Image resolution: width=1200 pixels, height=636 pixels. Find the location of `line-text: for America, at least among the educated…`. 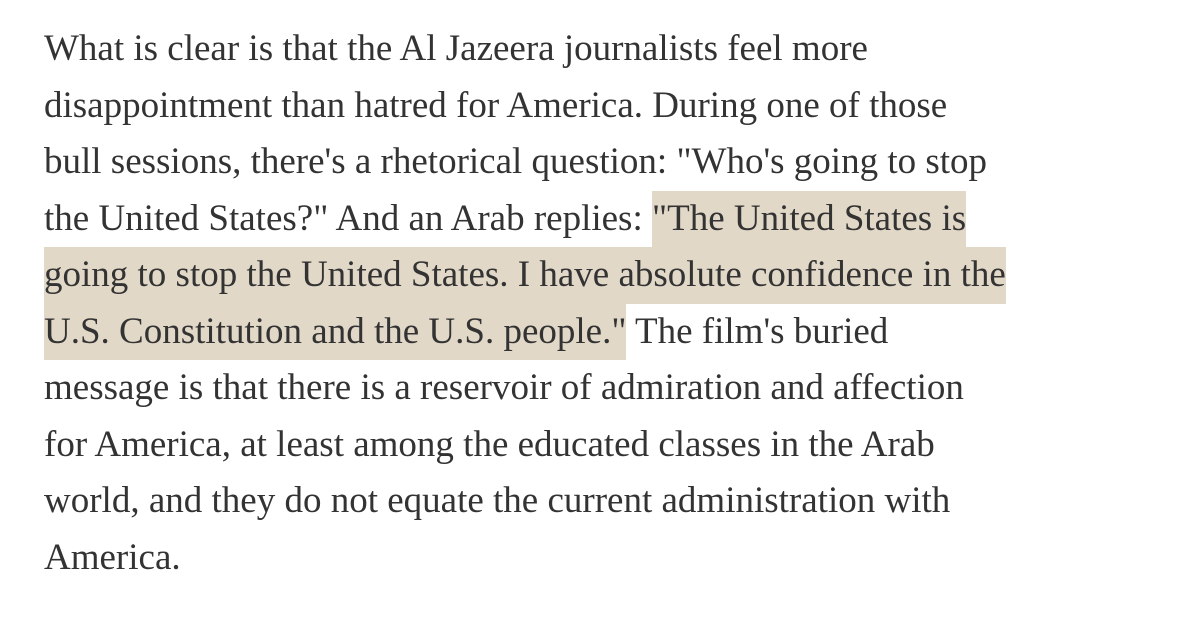

line-text: for America, at least among the educated… is located at coordinates (489, 444).